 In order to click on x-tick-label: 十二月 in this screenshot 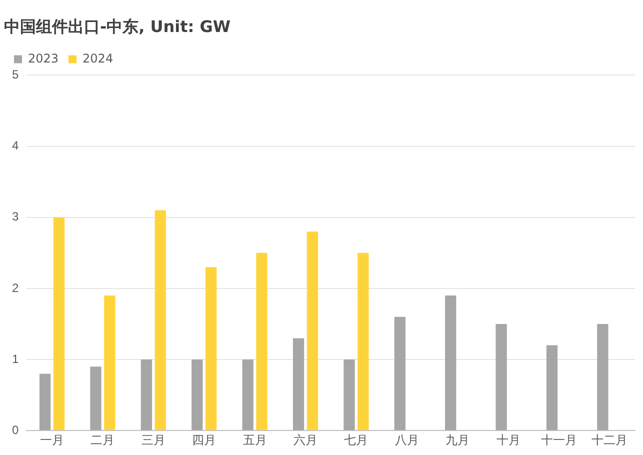, I will do `click(610, 440)`.